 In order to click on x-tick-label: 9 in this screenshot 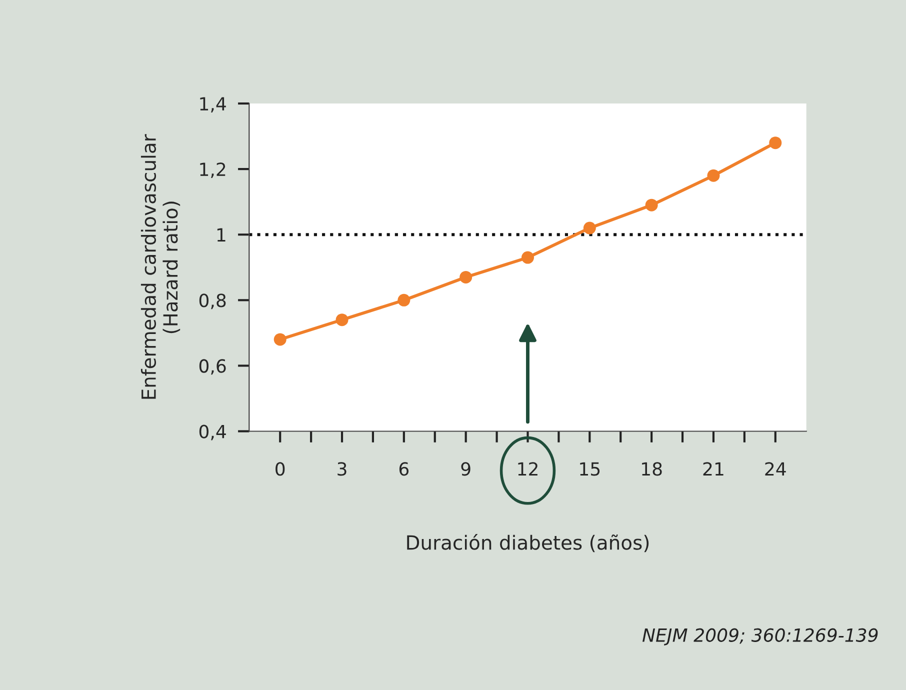, I will do `click(465, 469)`.